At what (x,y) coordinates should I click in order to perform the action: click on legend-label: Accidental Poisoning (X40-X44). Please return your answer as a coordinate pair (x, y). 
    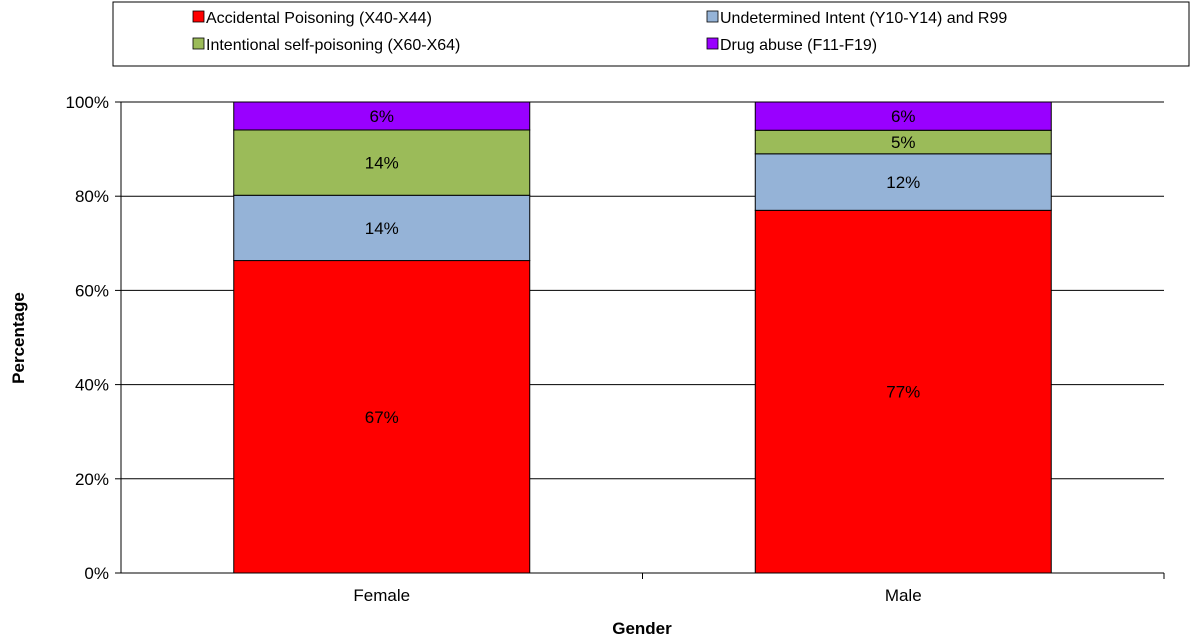
    Looking at the image, I should click on (319, 18).